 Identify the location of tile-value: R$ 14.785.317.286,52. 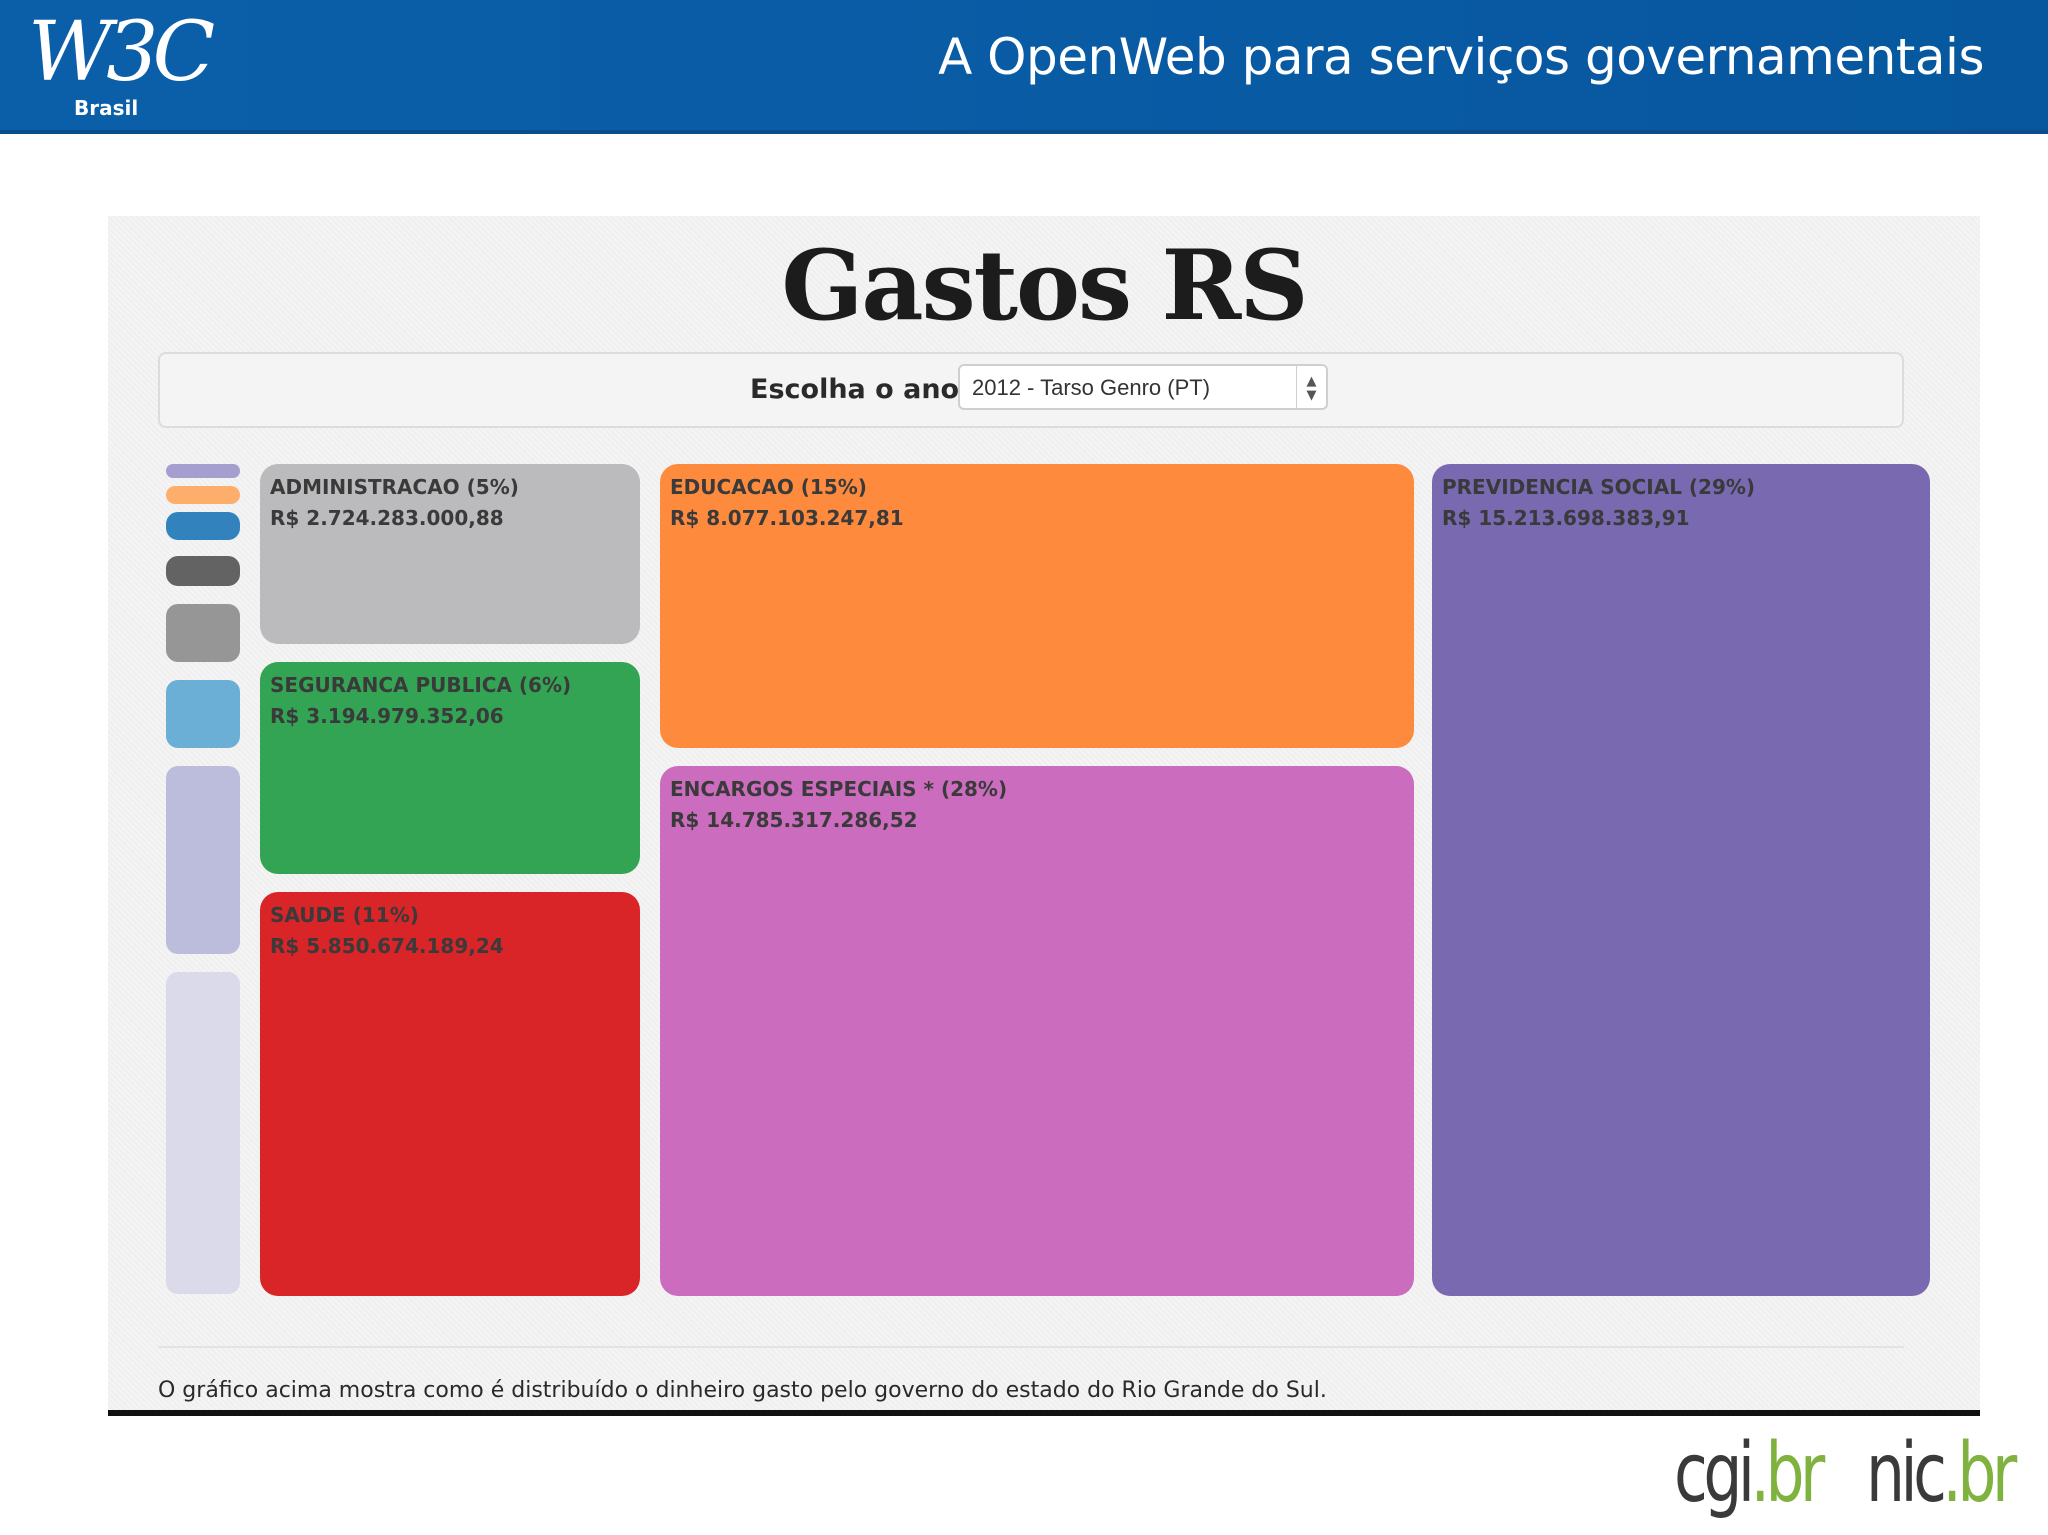
(794, 820).